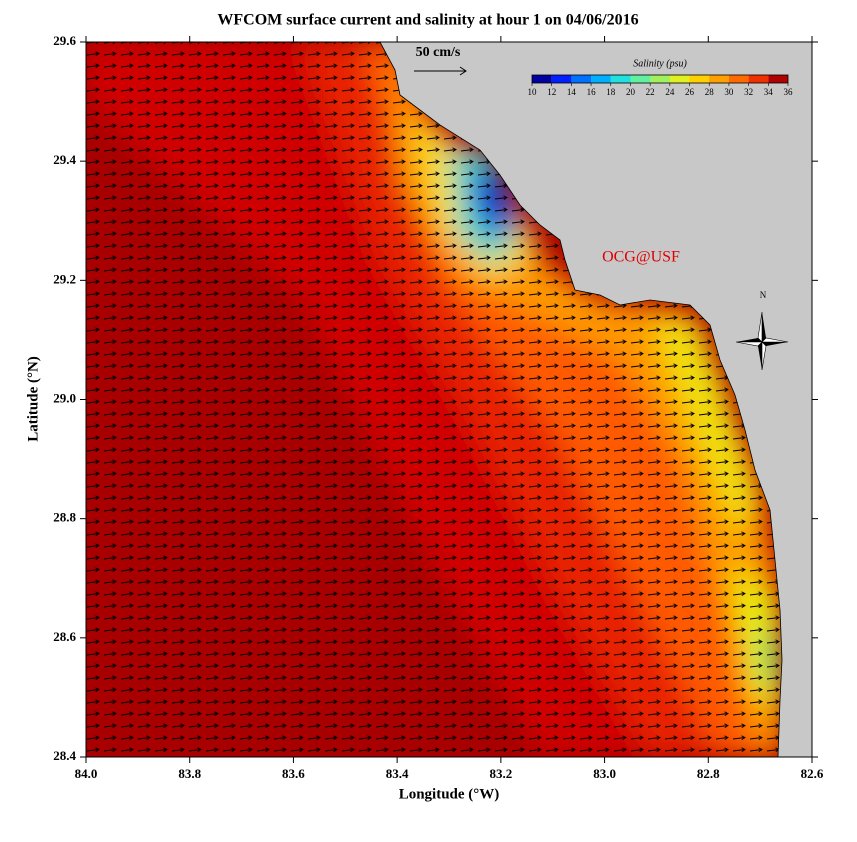  Describe the element at coordinates (650, 92) in the screenshot. I see `colorbar-tick-label: 22` at that location.